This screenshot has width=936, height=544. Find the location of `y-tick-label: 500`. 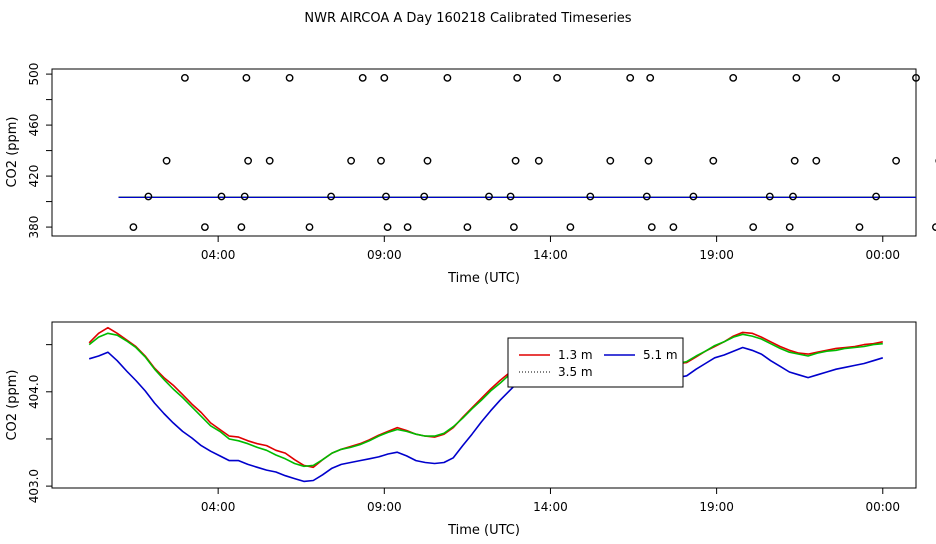

y-tick-label: 500 is located at coordinates (34, 74).